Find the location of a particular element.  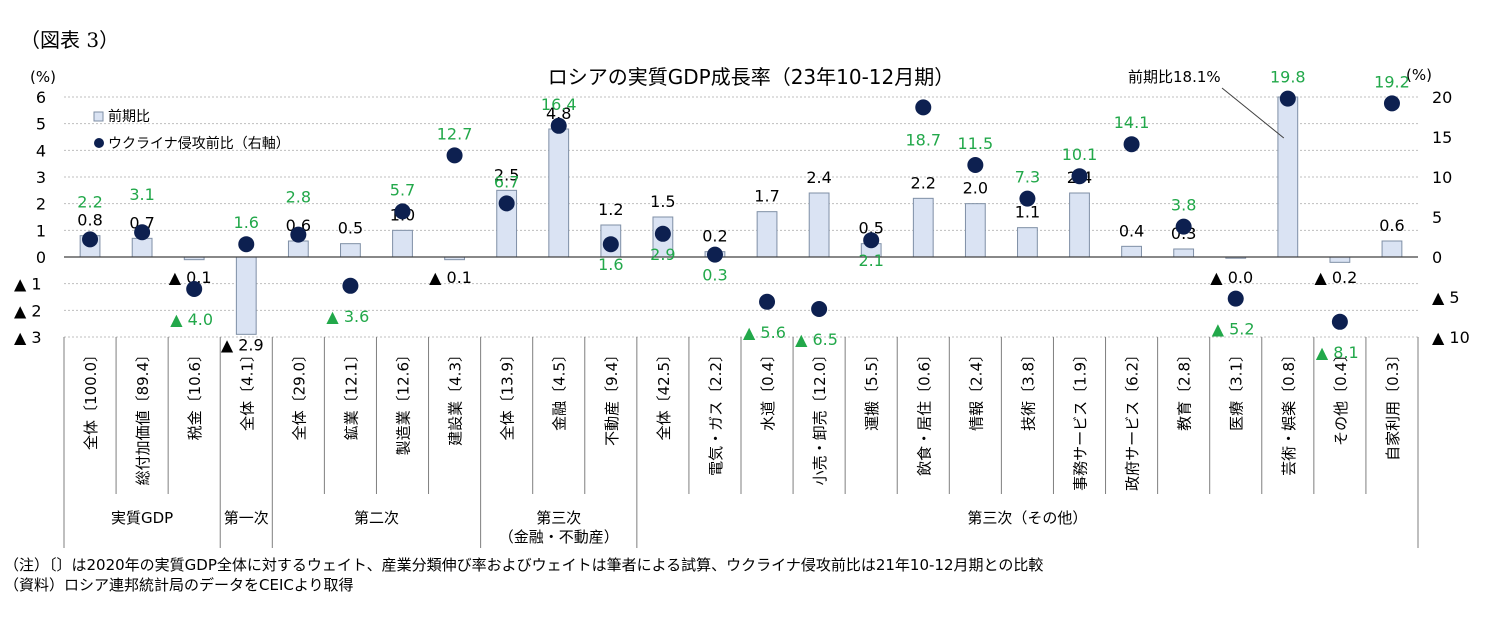

marker-label: ▲ 4.0 is located at coordinates (191, 319).